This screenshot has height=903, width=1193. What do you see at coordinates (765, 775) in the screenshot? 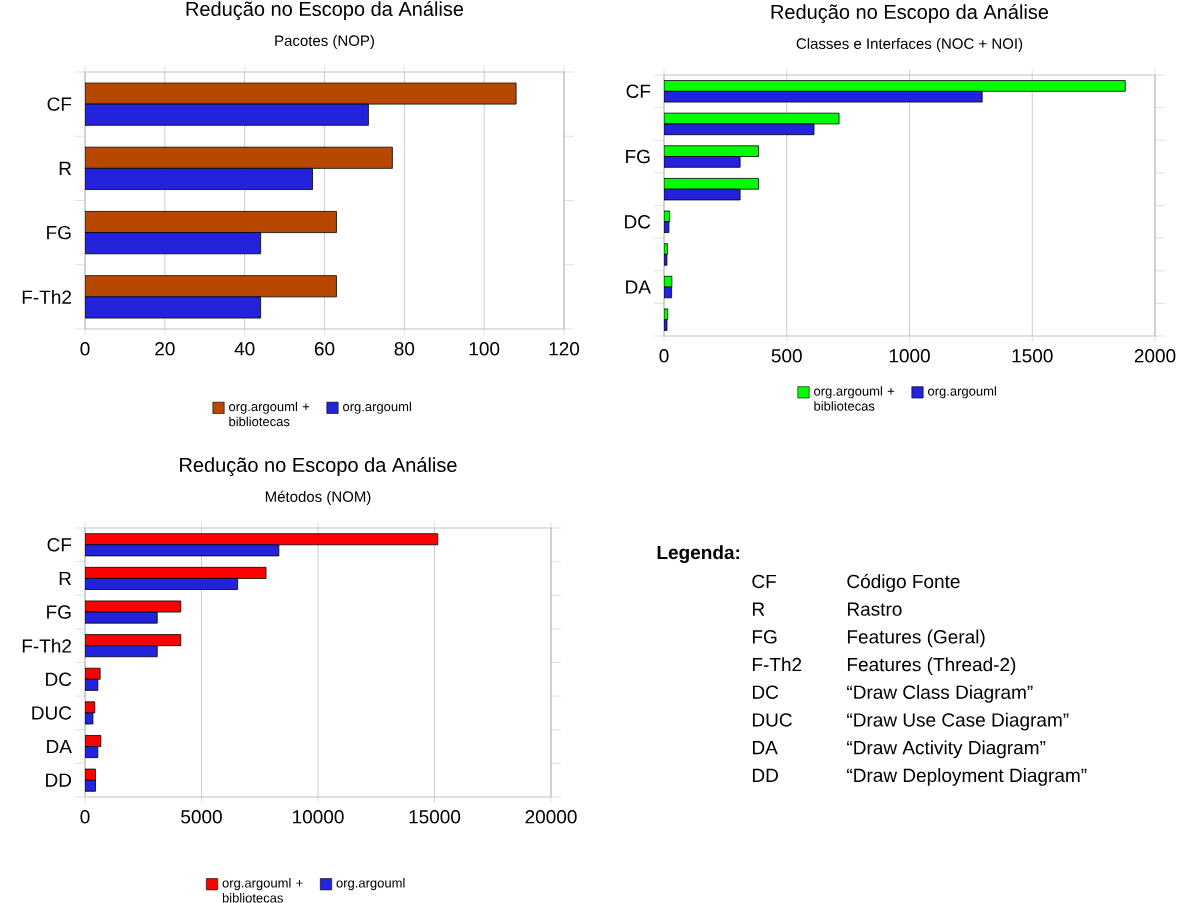
I see `text: DD` at bounding box center [765, 775].